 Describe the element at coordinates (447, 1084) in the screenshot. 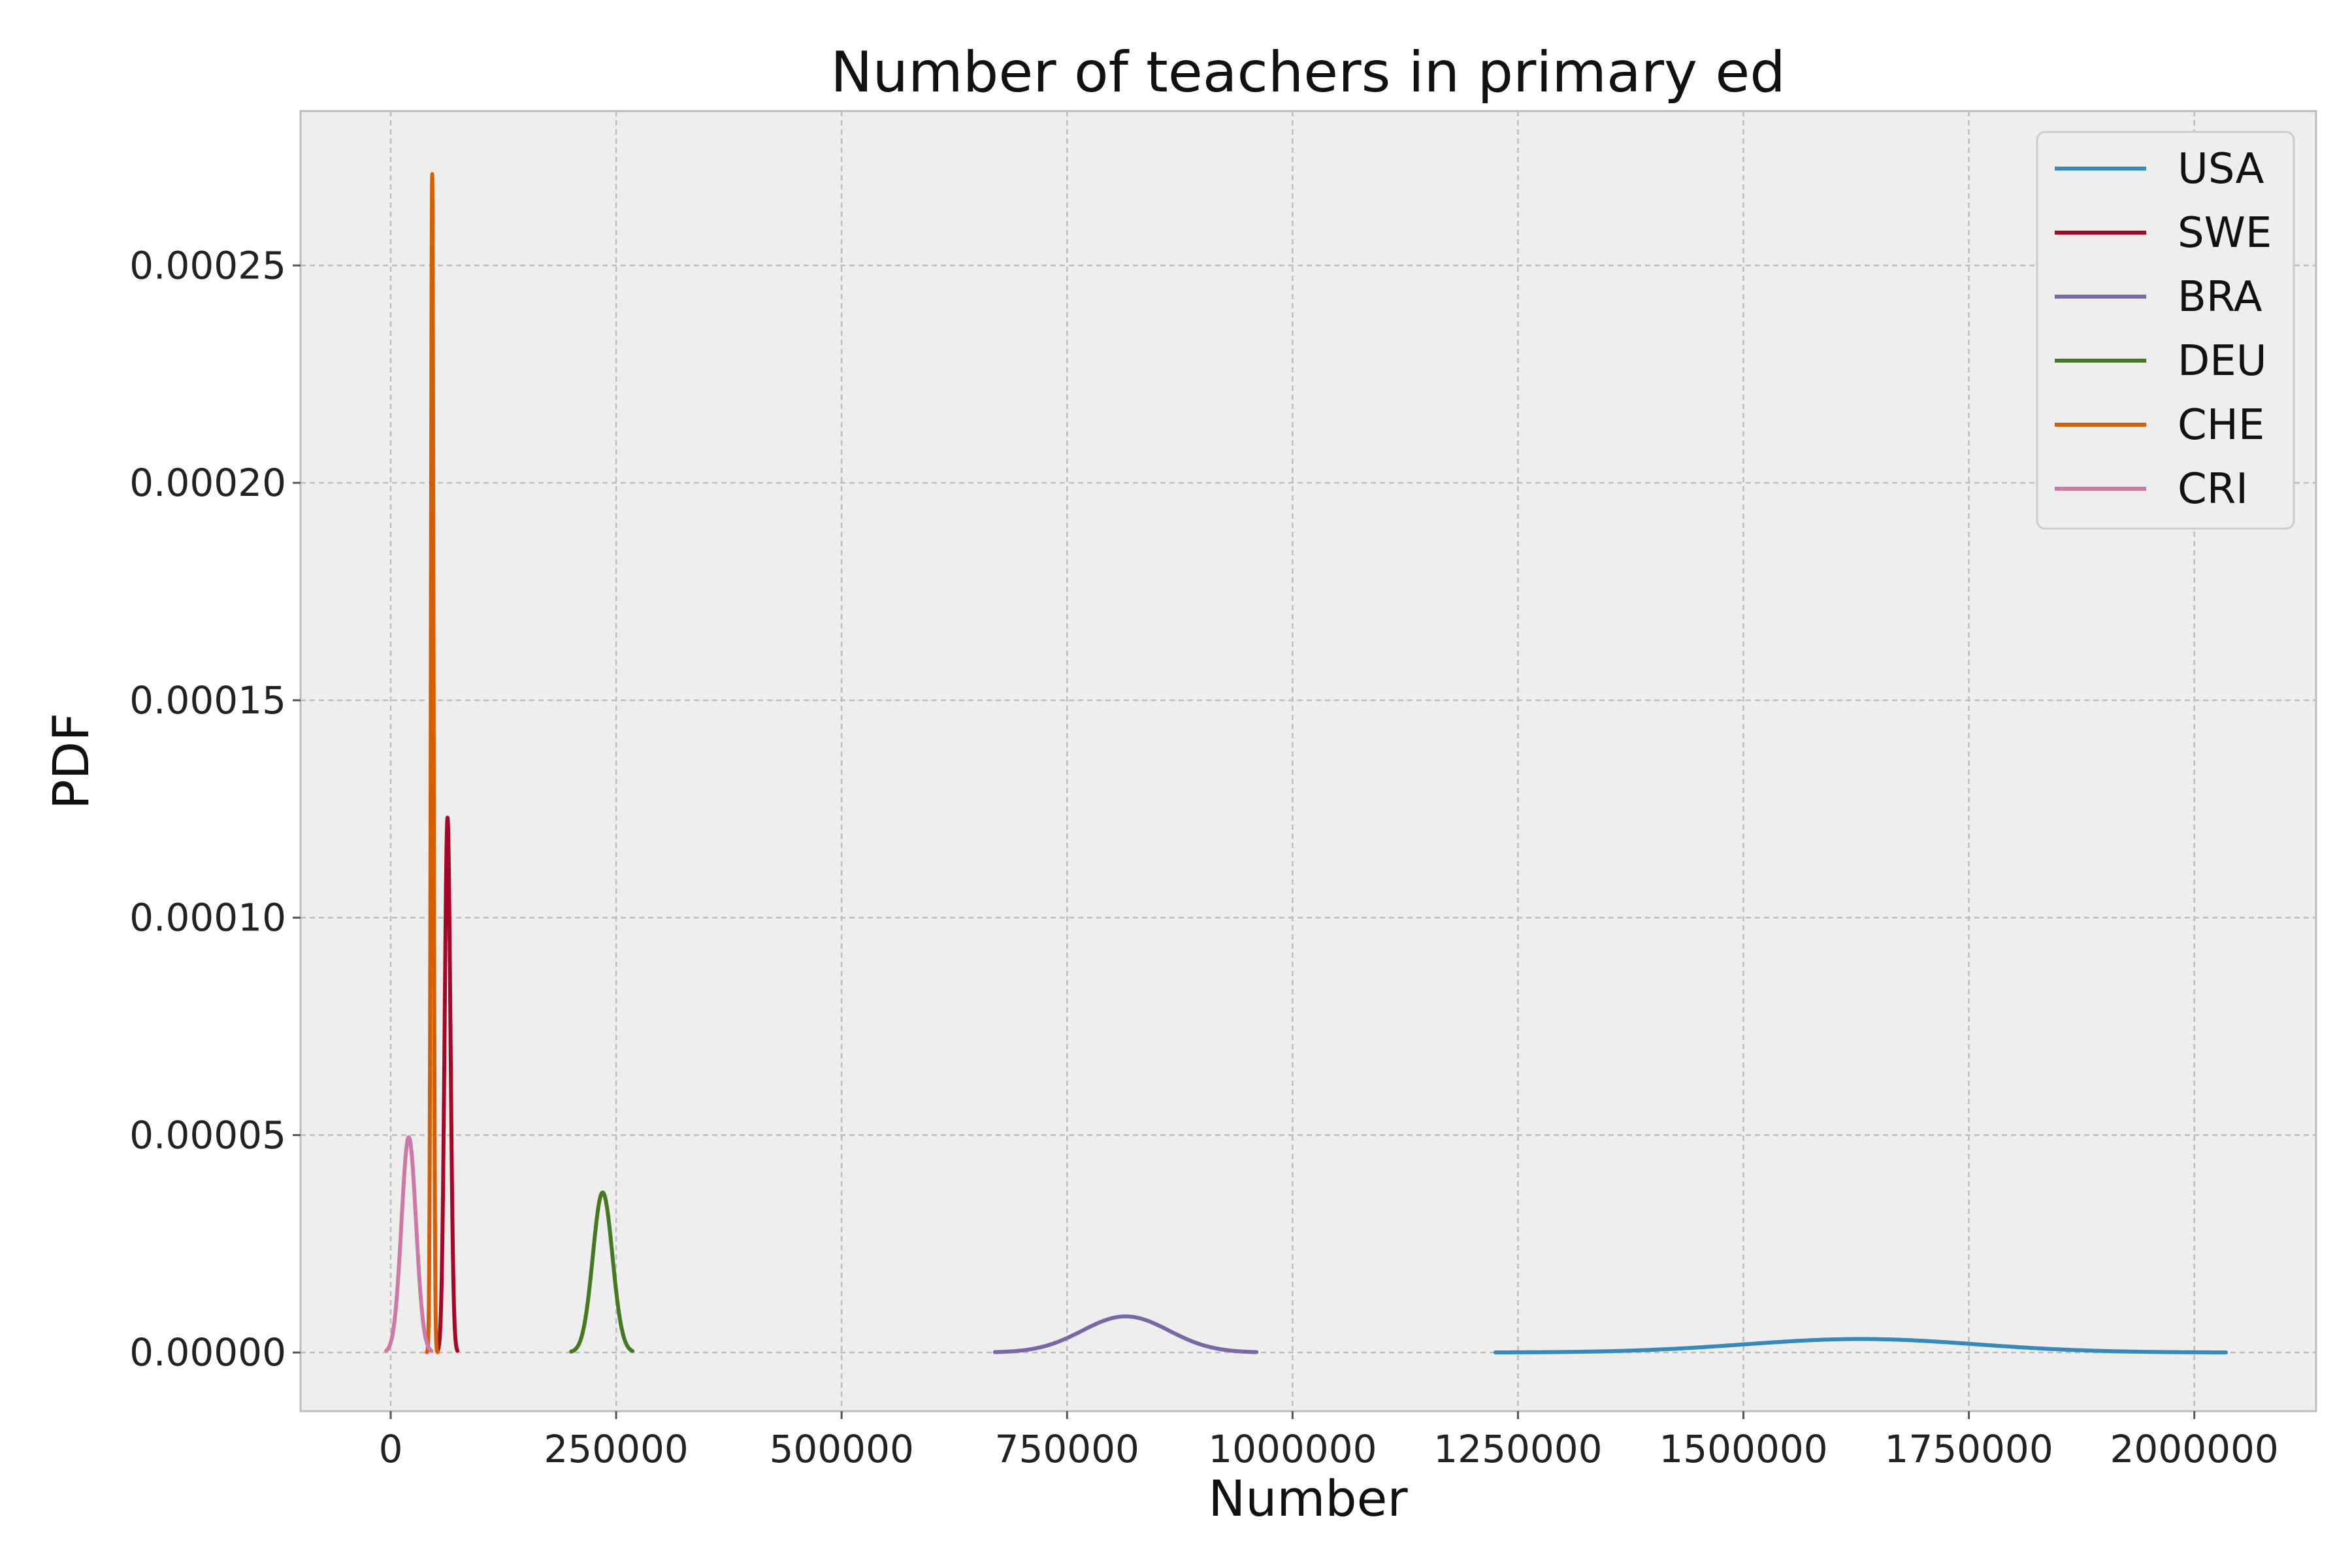

I see `series-line-swe` at that location.